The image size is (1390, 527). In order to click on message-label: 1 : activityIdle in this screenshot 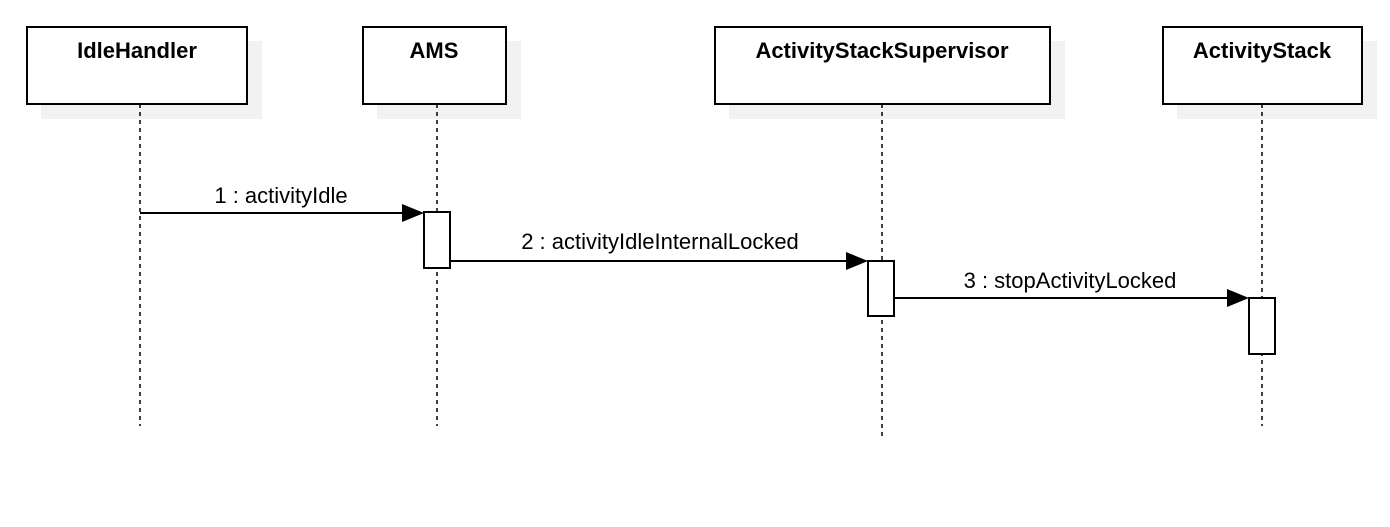, I will do `click(280, 195)`.